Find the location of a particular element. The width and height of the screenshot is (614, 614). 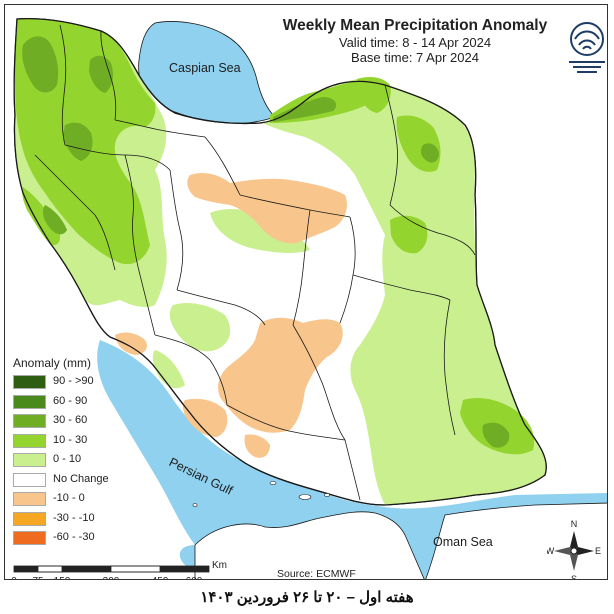

compass-e: E is located at coordinates (598, 551).